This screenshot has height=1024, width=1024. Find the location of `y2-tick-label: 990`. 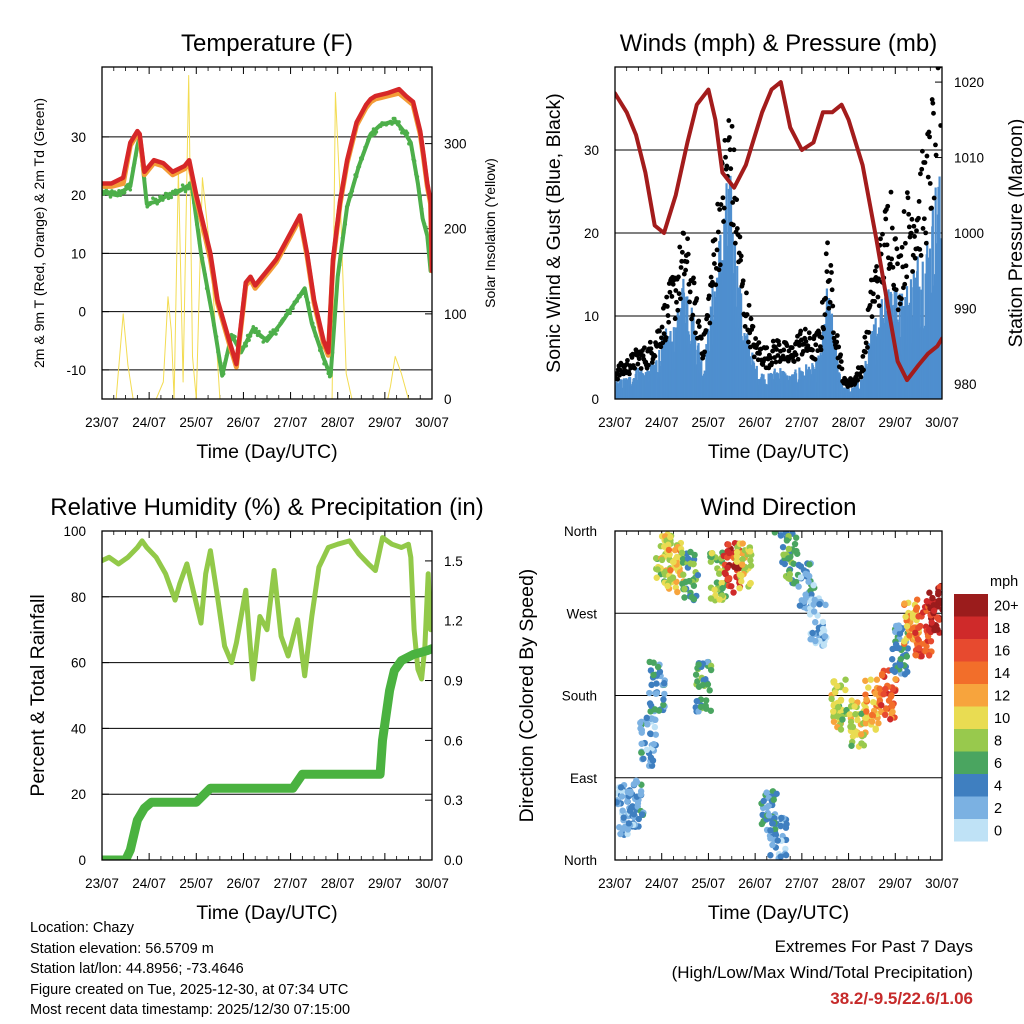

y2-tick-label: 990 is located at coordinates (965, 308).